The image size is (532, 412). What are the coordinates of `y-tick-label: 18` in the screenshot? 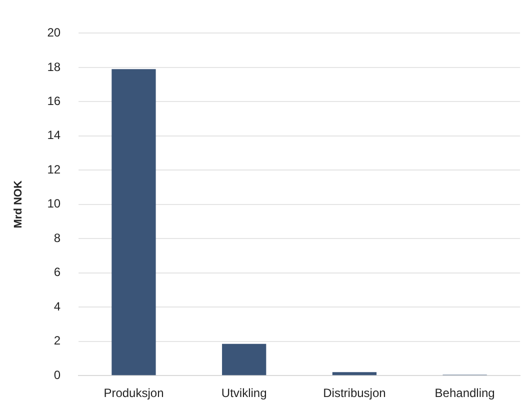 It's located at (54, 67).